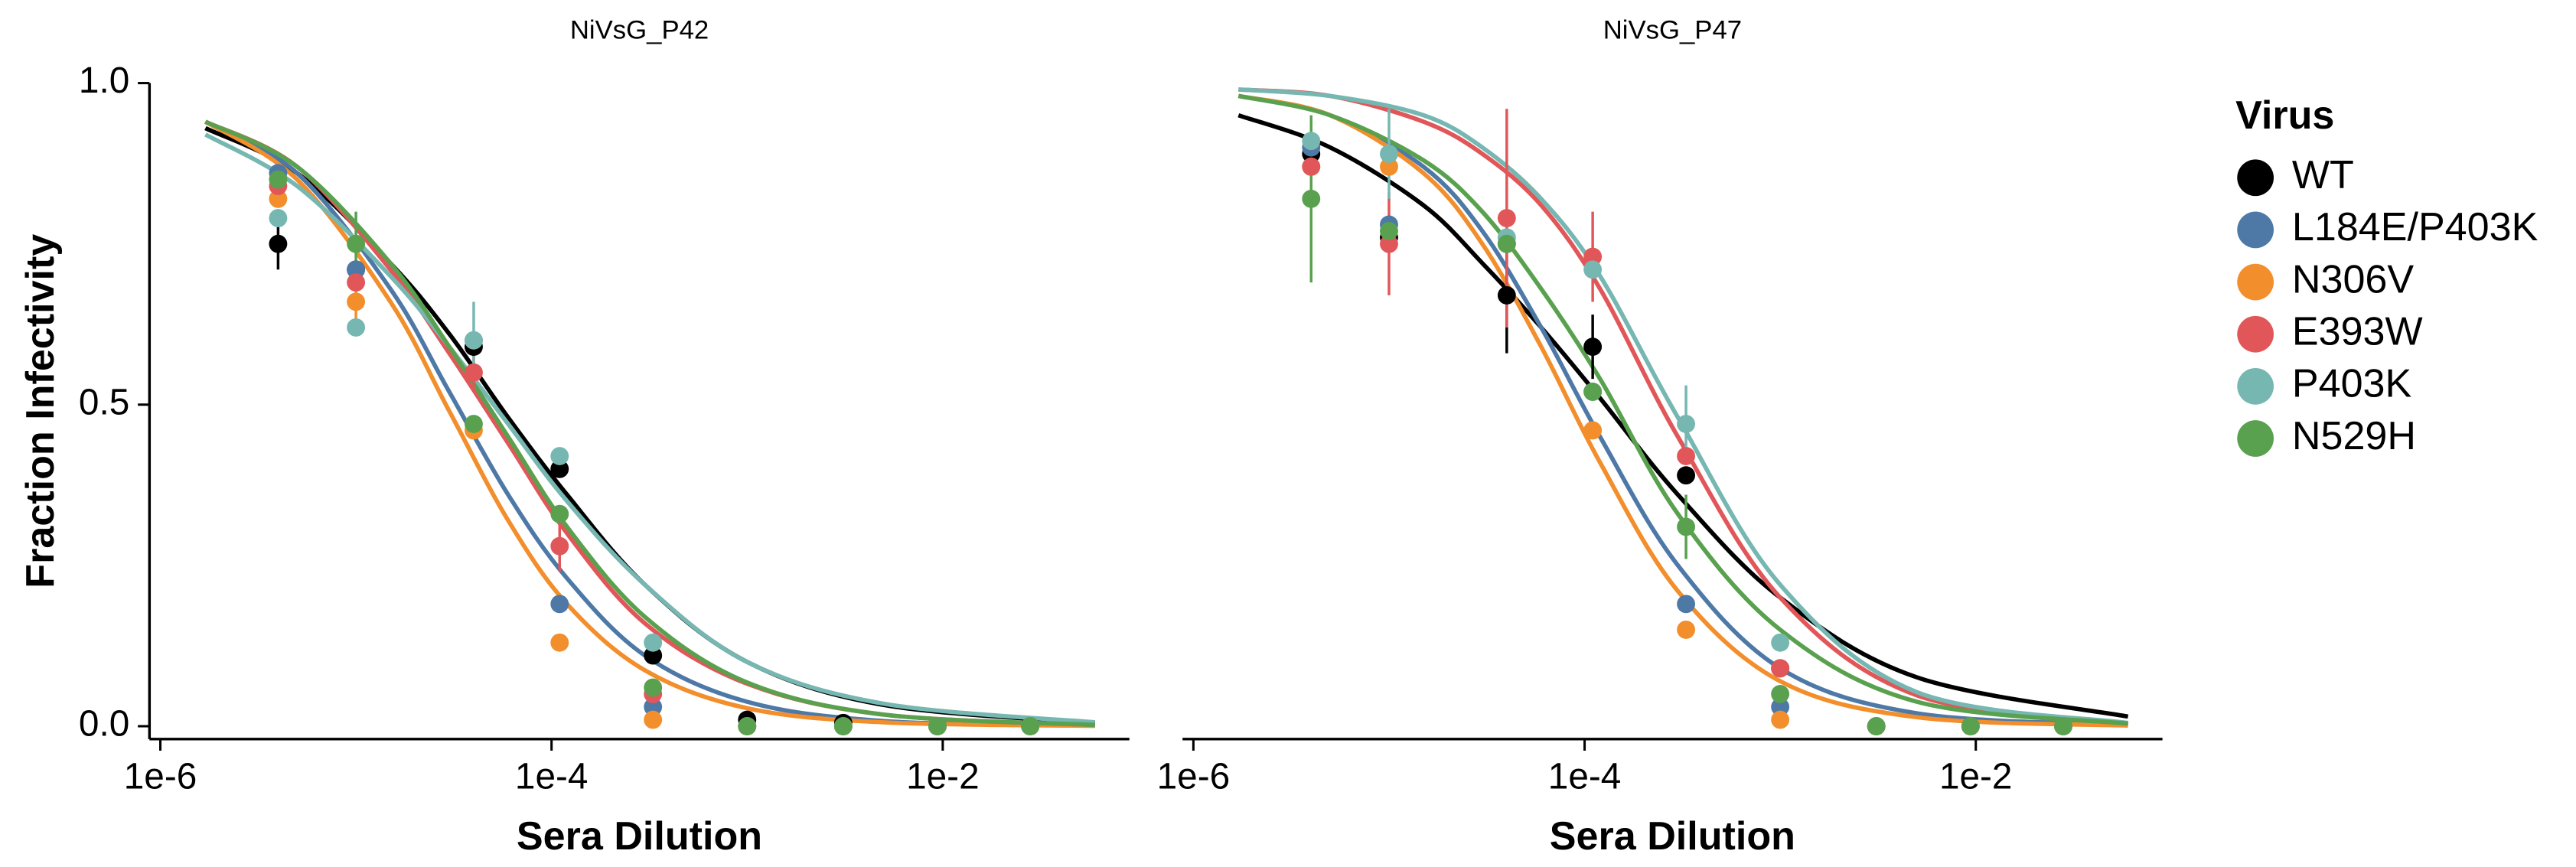 Image resolution: width=2576 pixels, height=867 pixels. Describe the element at coordinates (104, 80) in the screenshot. I see `y-tick-label: 1.0` at that location.